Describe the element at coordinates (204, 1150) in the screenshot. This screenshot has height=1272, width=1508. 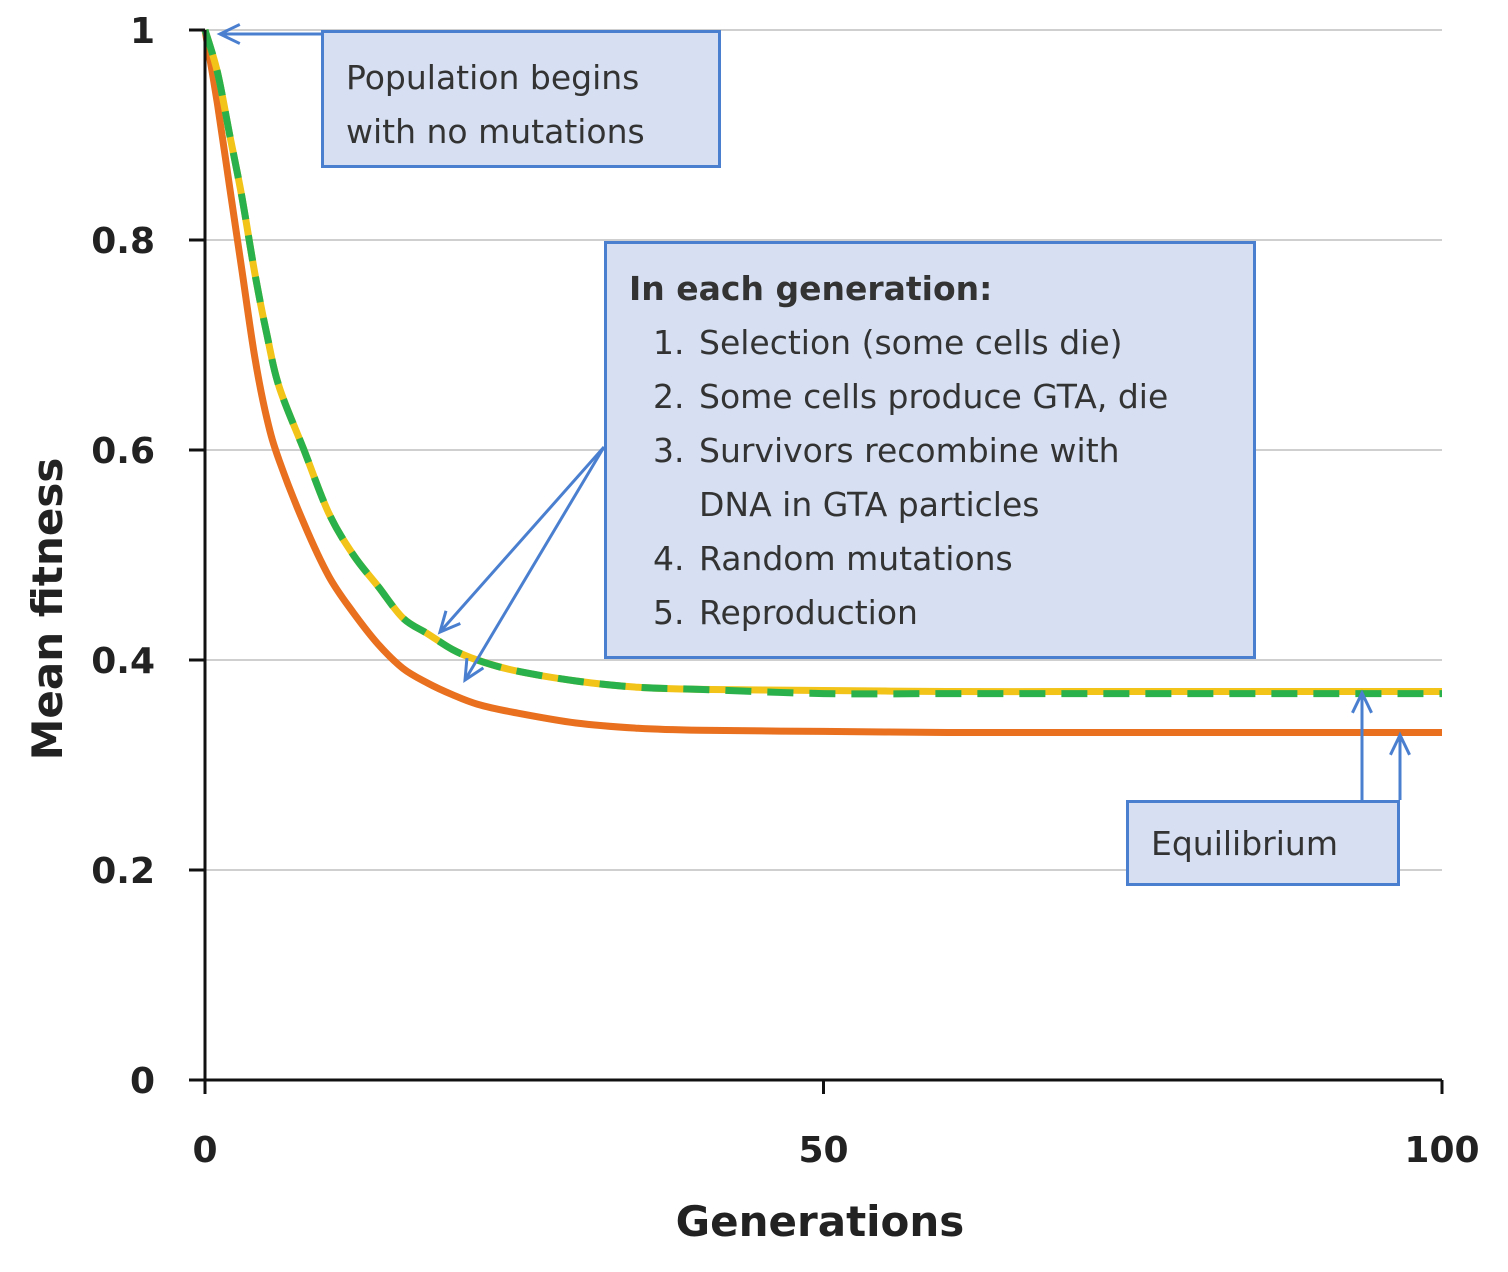
I see `x-tick-label: 0` at that location.